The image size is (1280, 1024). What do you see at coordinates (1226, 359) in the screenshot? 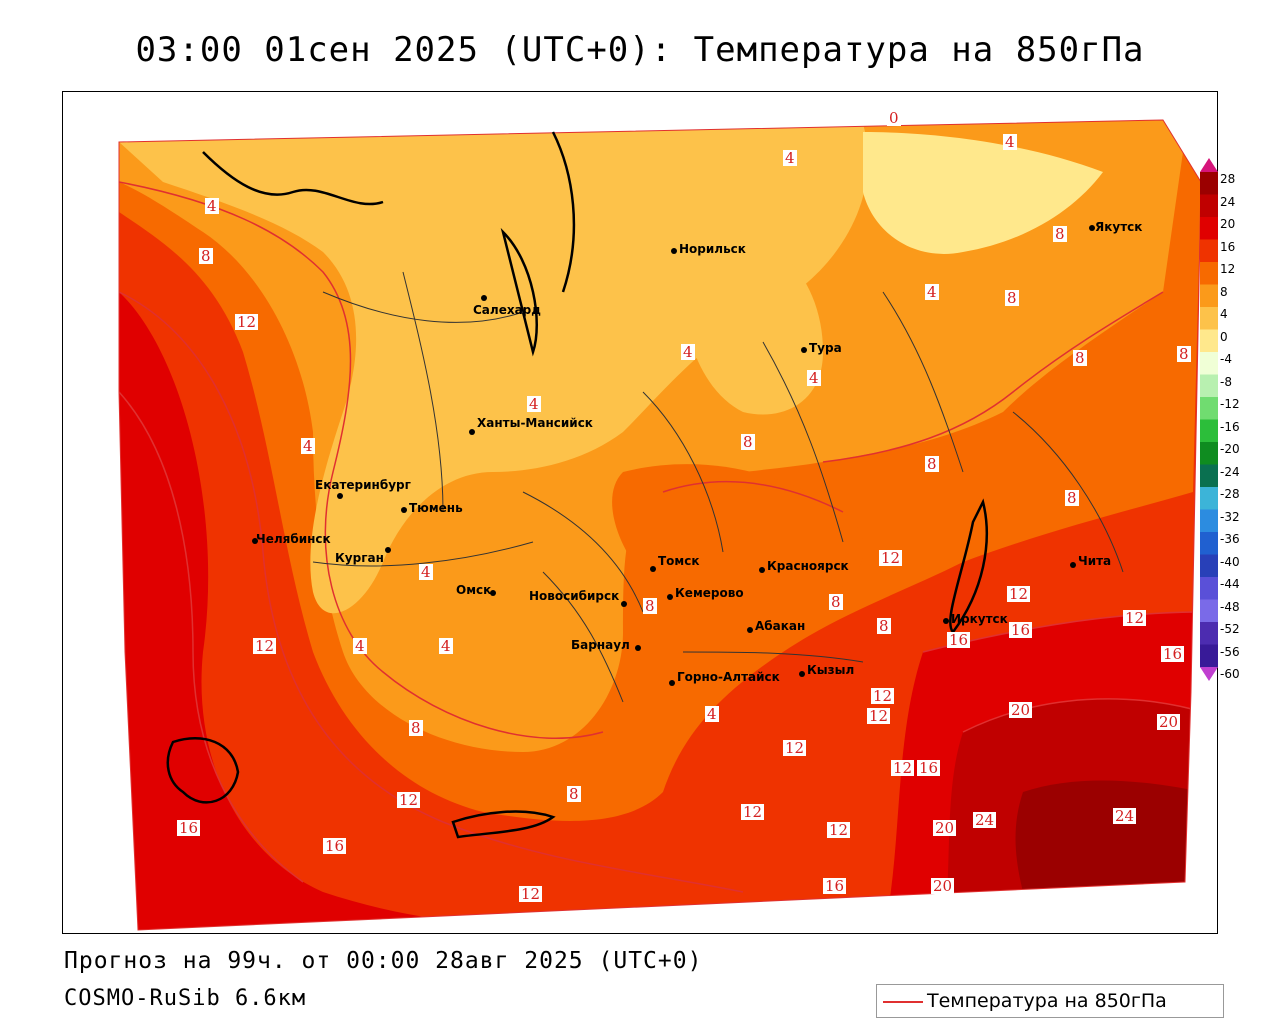
I see `colorbar-tick-label: -4` at bounding box center [1226, 359].